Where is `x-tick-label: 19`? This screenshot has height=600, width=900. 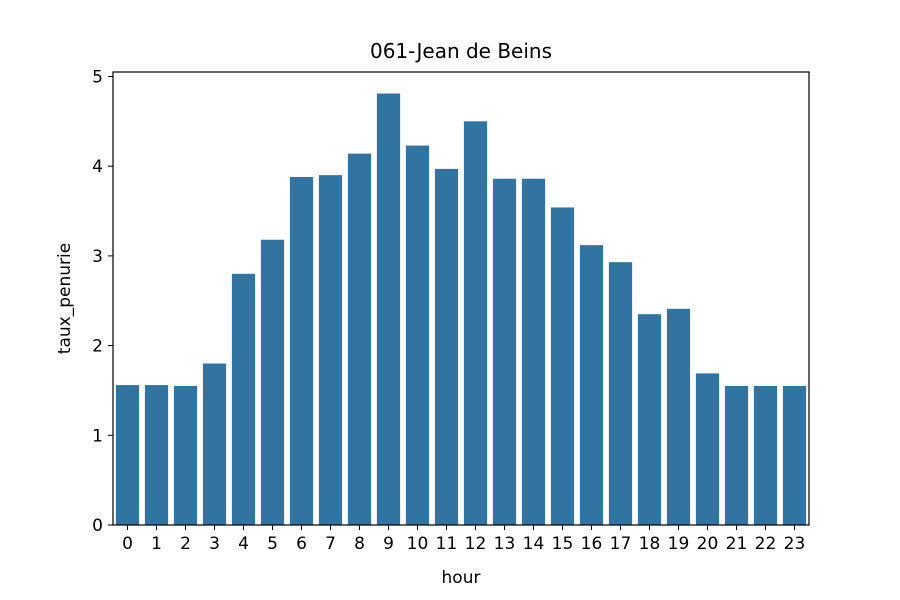 x-tick-label: 19 is located at coordinates (679, 544).